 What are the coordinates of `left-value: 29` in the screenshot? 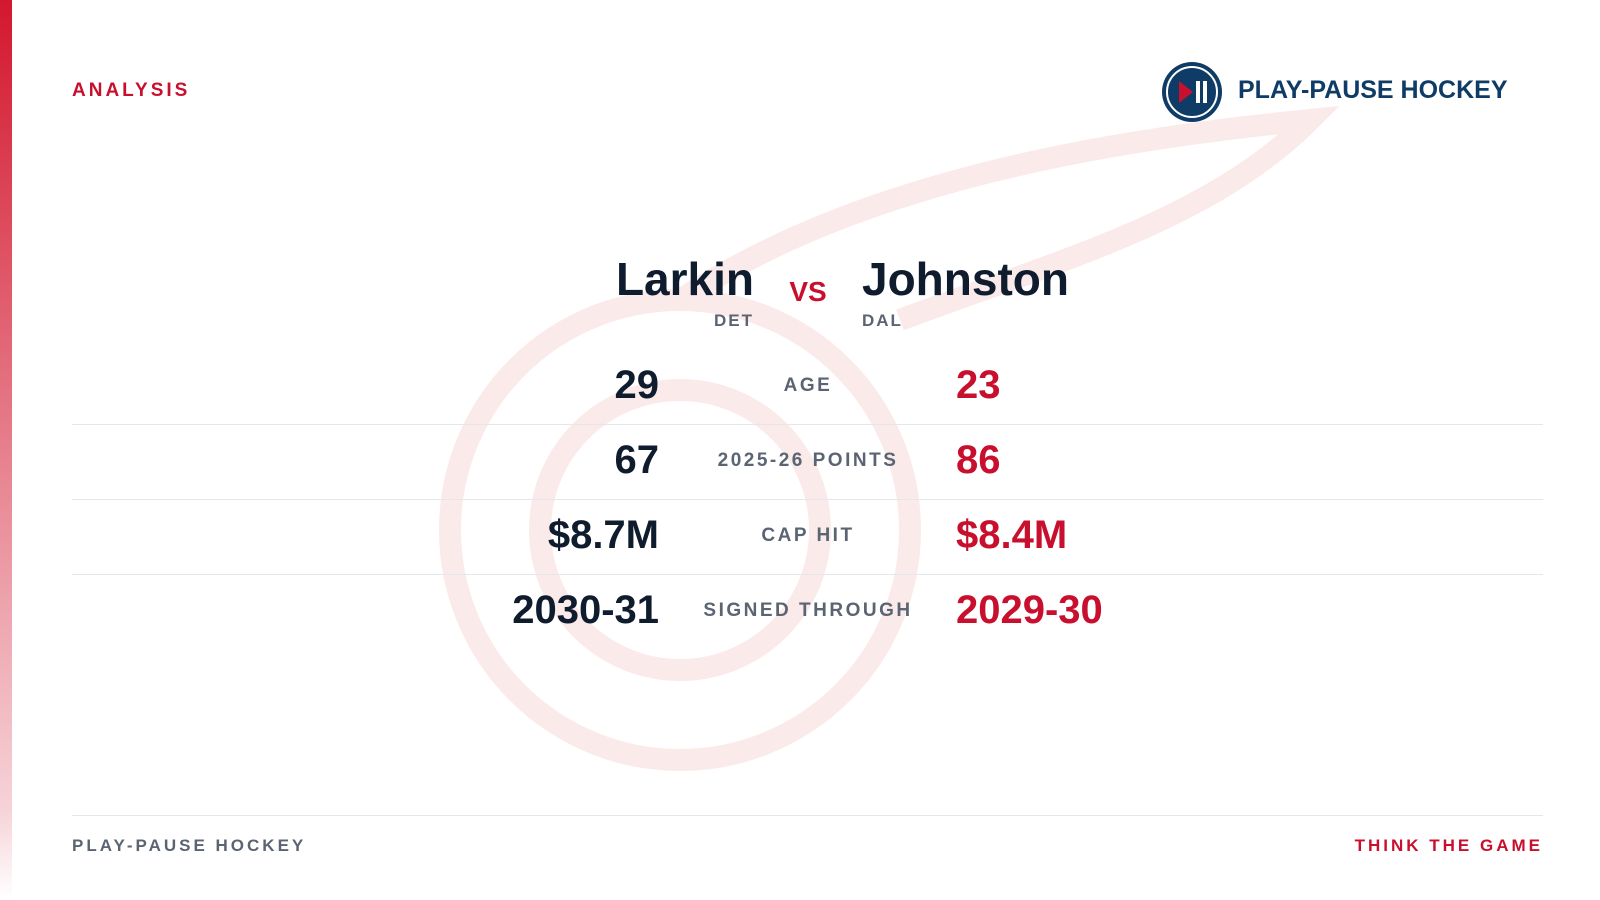 It's located at (637, 385).